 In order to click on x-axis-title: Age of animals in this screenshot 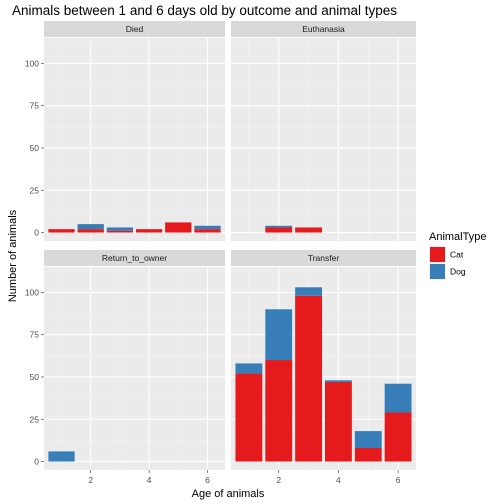, I will do `click(228, 494)`.